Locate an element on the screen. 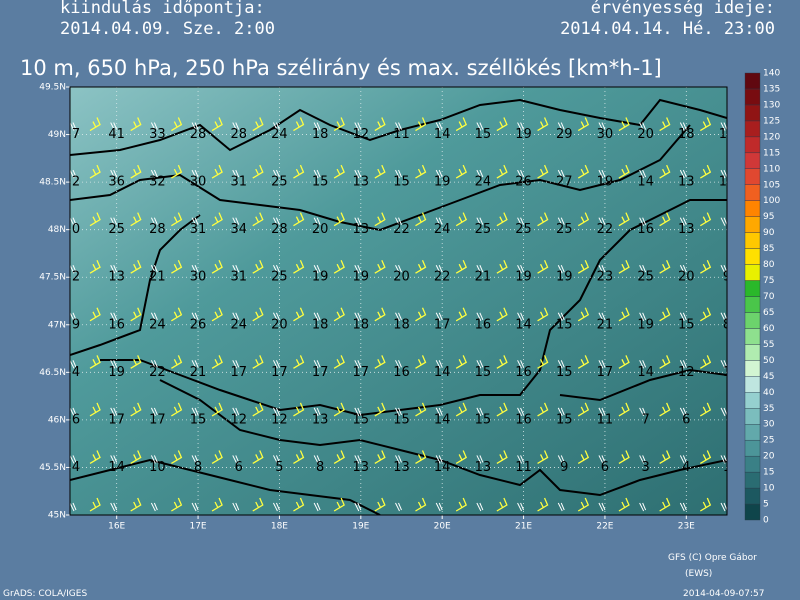 Image resolution: width=800 pixels, height=600 pixels. colorbar-label: 35 is located at coordinates (768, 409).